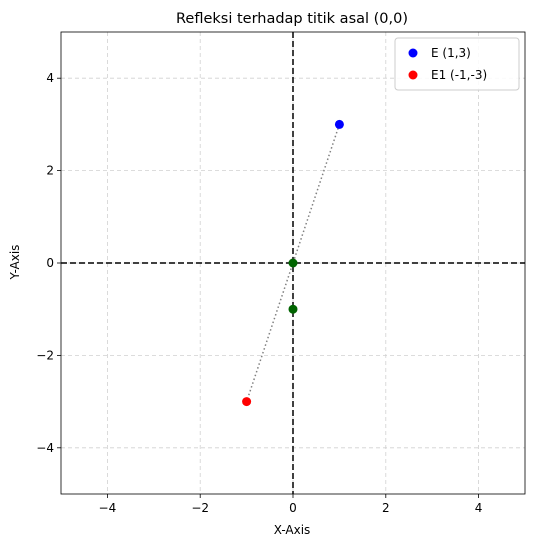 The height and width of the screenshot is (547, 534). Describe the element at coordinates (386, 508) in the screenshot. I see `x-tick-label: 2` at that location.